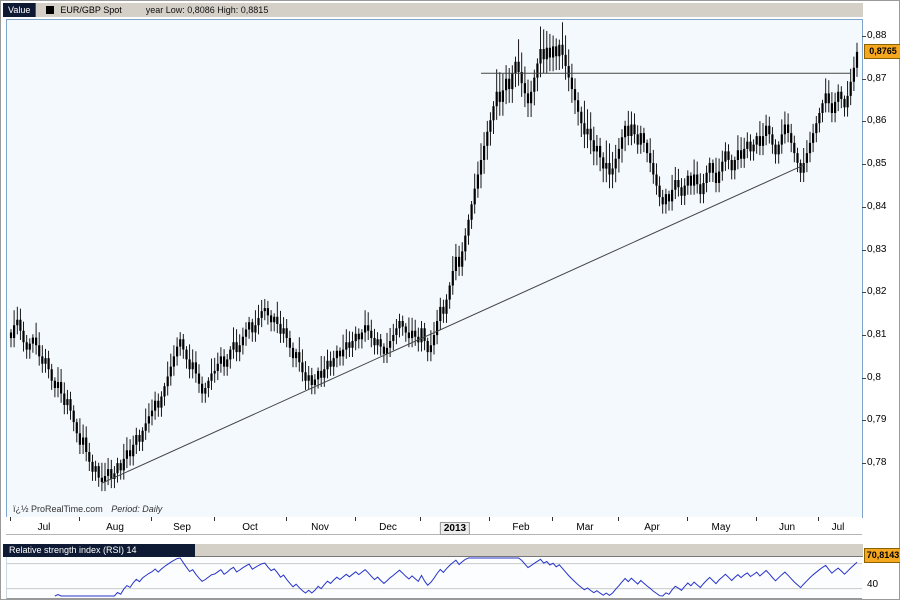 The height and width of the screenshot is (600, 900). What do you see at coordinates (388, 527) in the screenshot?
I see `time-axis-label: Dec` at bounding box center [388, 527].